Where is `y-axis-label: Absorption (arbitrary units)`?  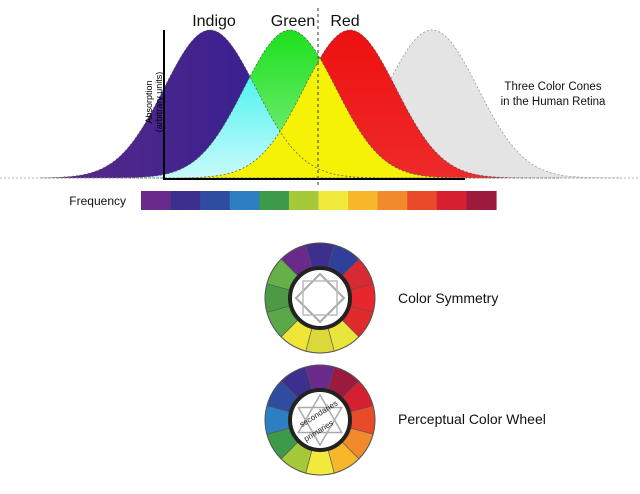
y-axis-label: Absorption (arbitrary units) is located at coordinates (154, 102).